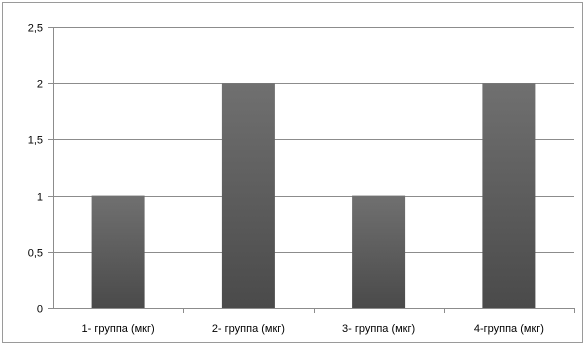 The height and width of the screenshot is (345, 585). What do you see at coordinates (35, 141) in the screenshot?
I see `y-tick-label: 1,5` at bounding box center [35, 141].